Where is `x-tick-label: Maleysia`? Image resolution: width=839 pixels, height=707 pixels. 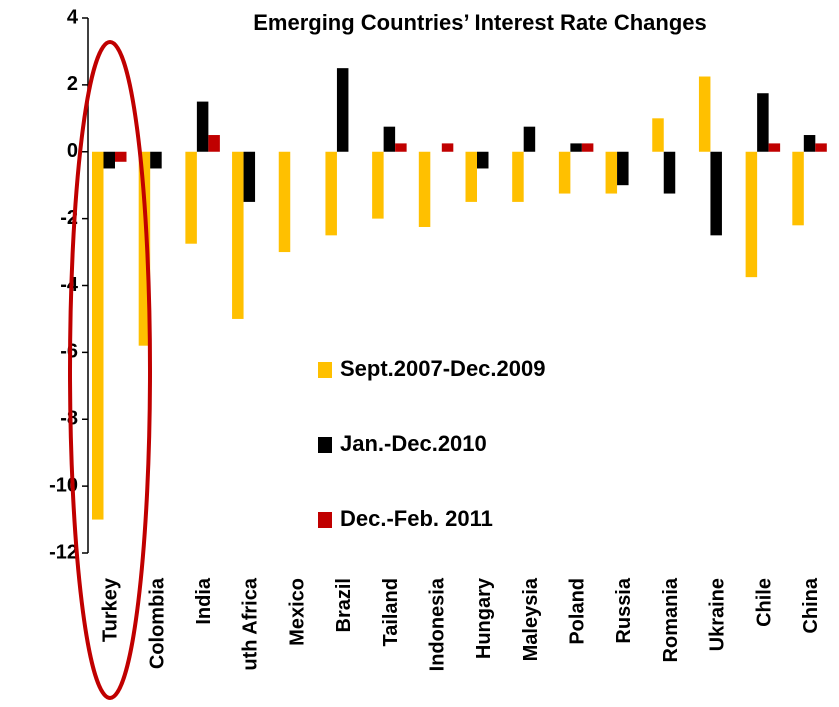
x-tick-label: Maleysia is located at coordinates (531, 619).